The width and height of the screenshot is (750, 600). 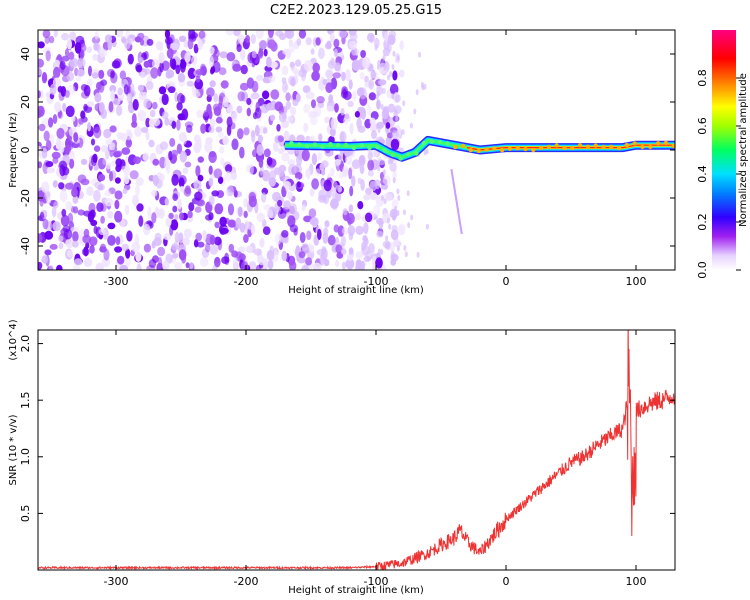 I want to click on colorbar-label: Normalized spectral amplitude, so click(x=743, y=150).